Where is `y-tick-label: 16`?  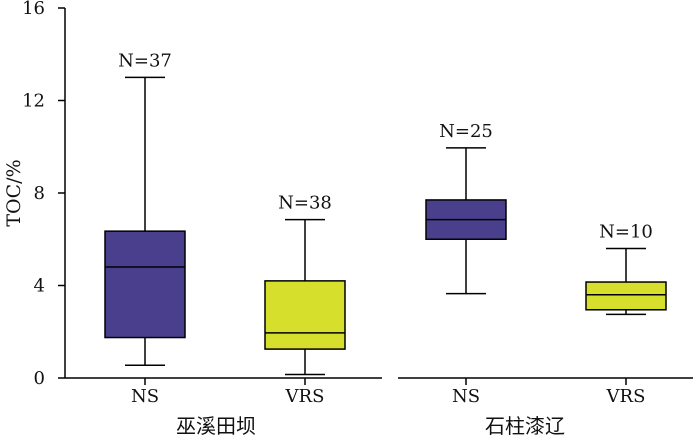
y-tick-label: 16 is located at coordinates (33, 9).